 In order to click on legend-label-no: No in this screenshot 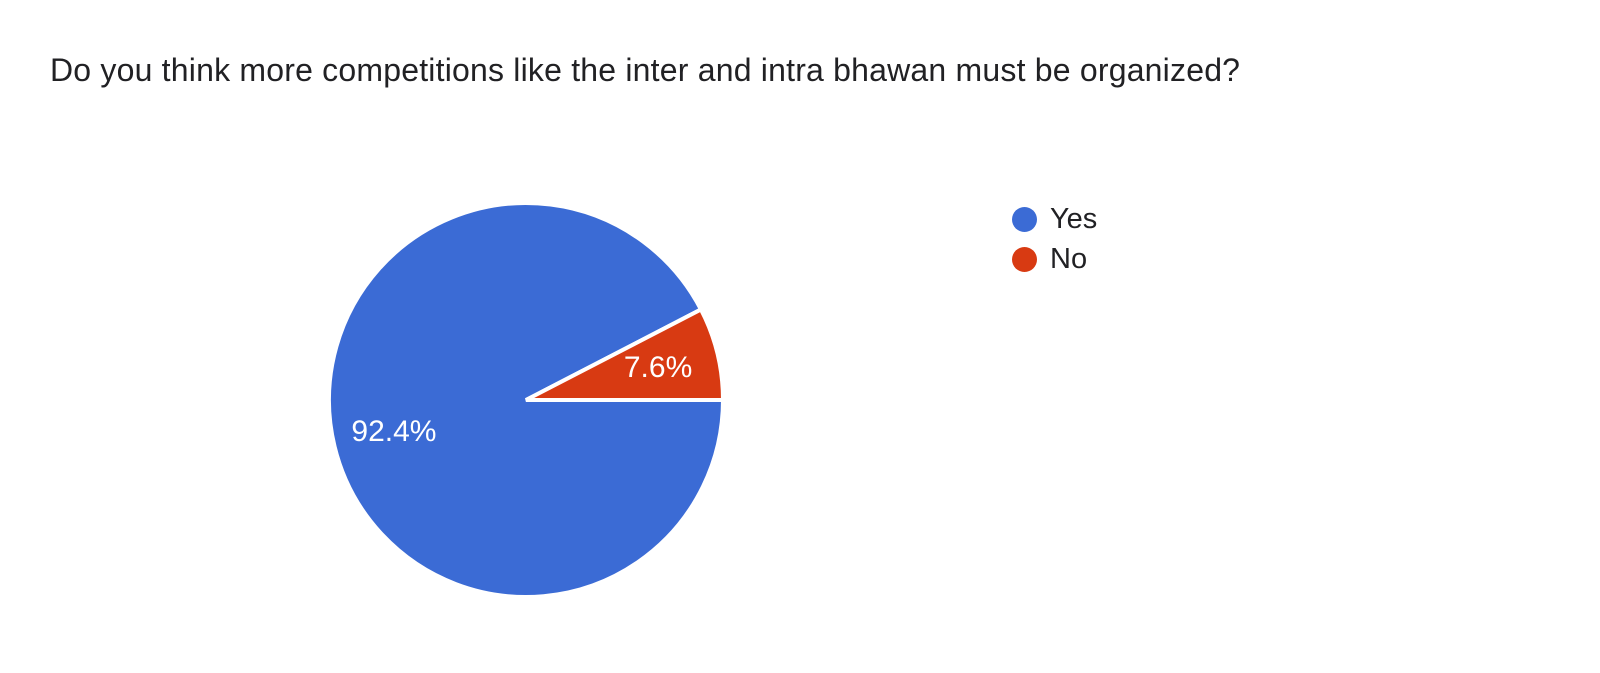, I will do `click(1069, 258)`.